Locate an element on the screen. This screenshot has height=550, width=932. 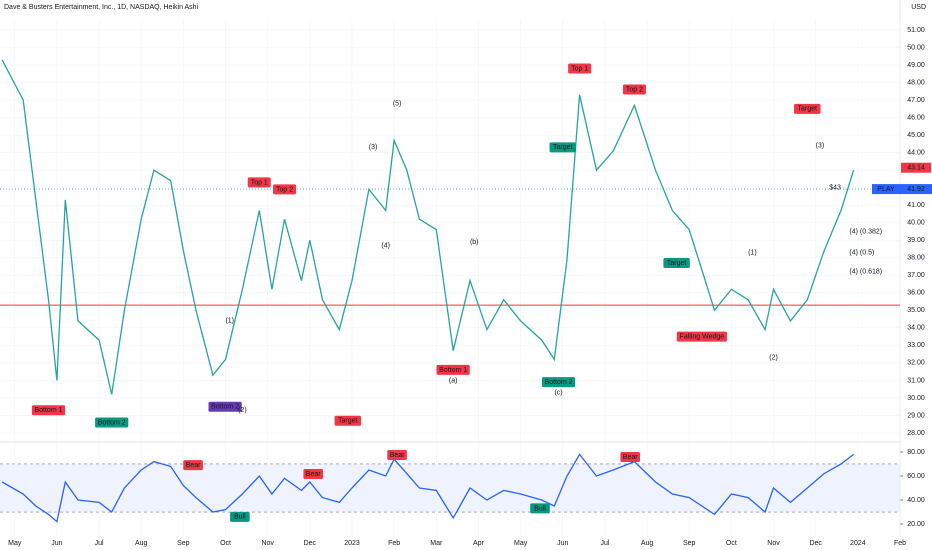
y2-tick-label: 80.00 is located at coordinates (916, 452).